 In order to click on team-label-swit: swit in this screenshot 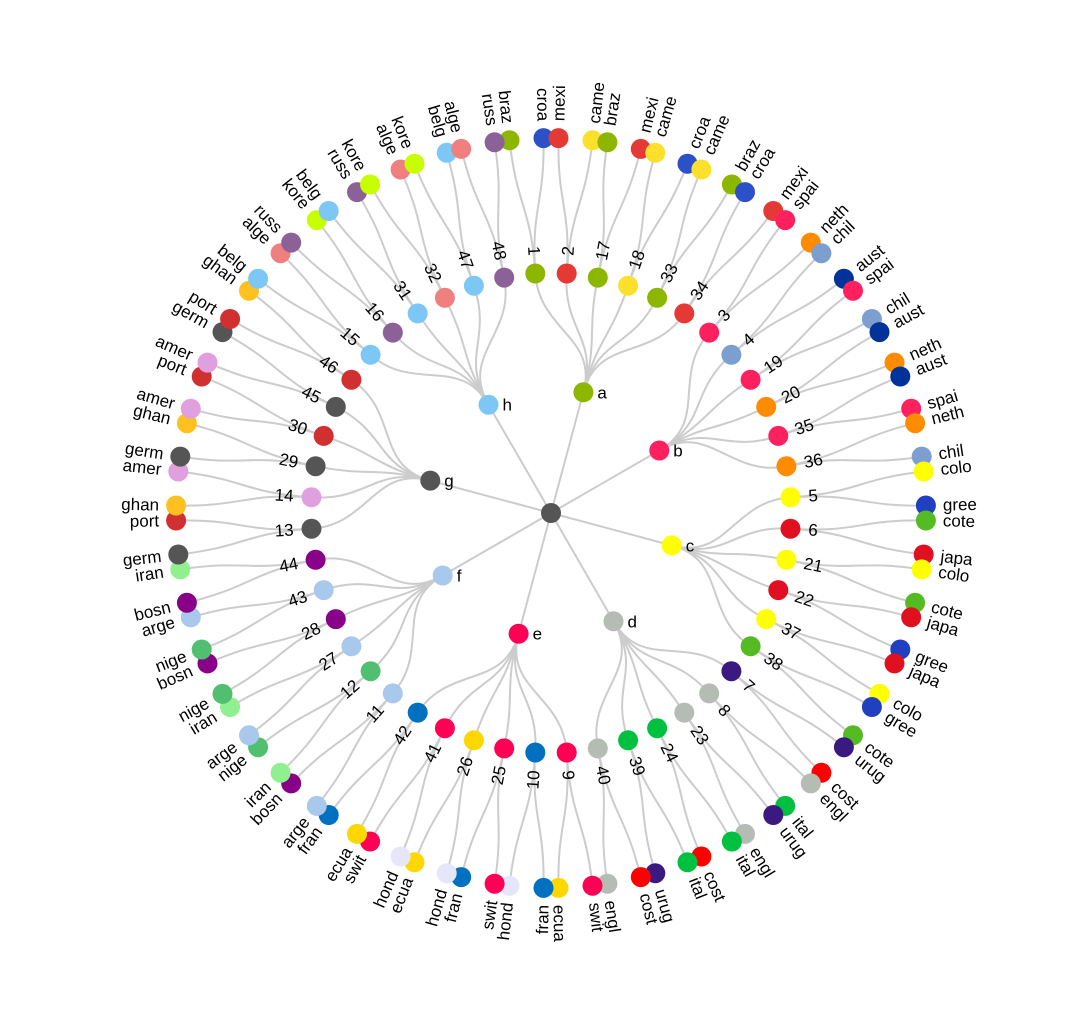, I will do `click(596, 917)`.